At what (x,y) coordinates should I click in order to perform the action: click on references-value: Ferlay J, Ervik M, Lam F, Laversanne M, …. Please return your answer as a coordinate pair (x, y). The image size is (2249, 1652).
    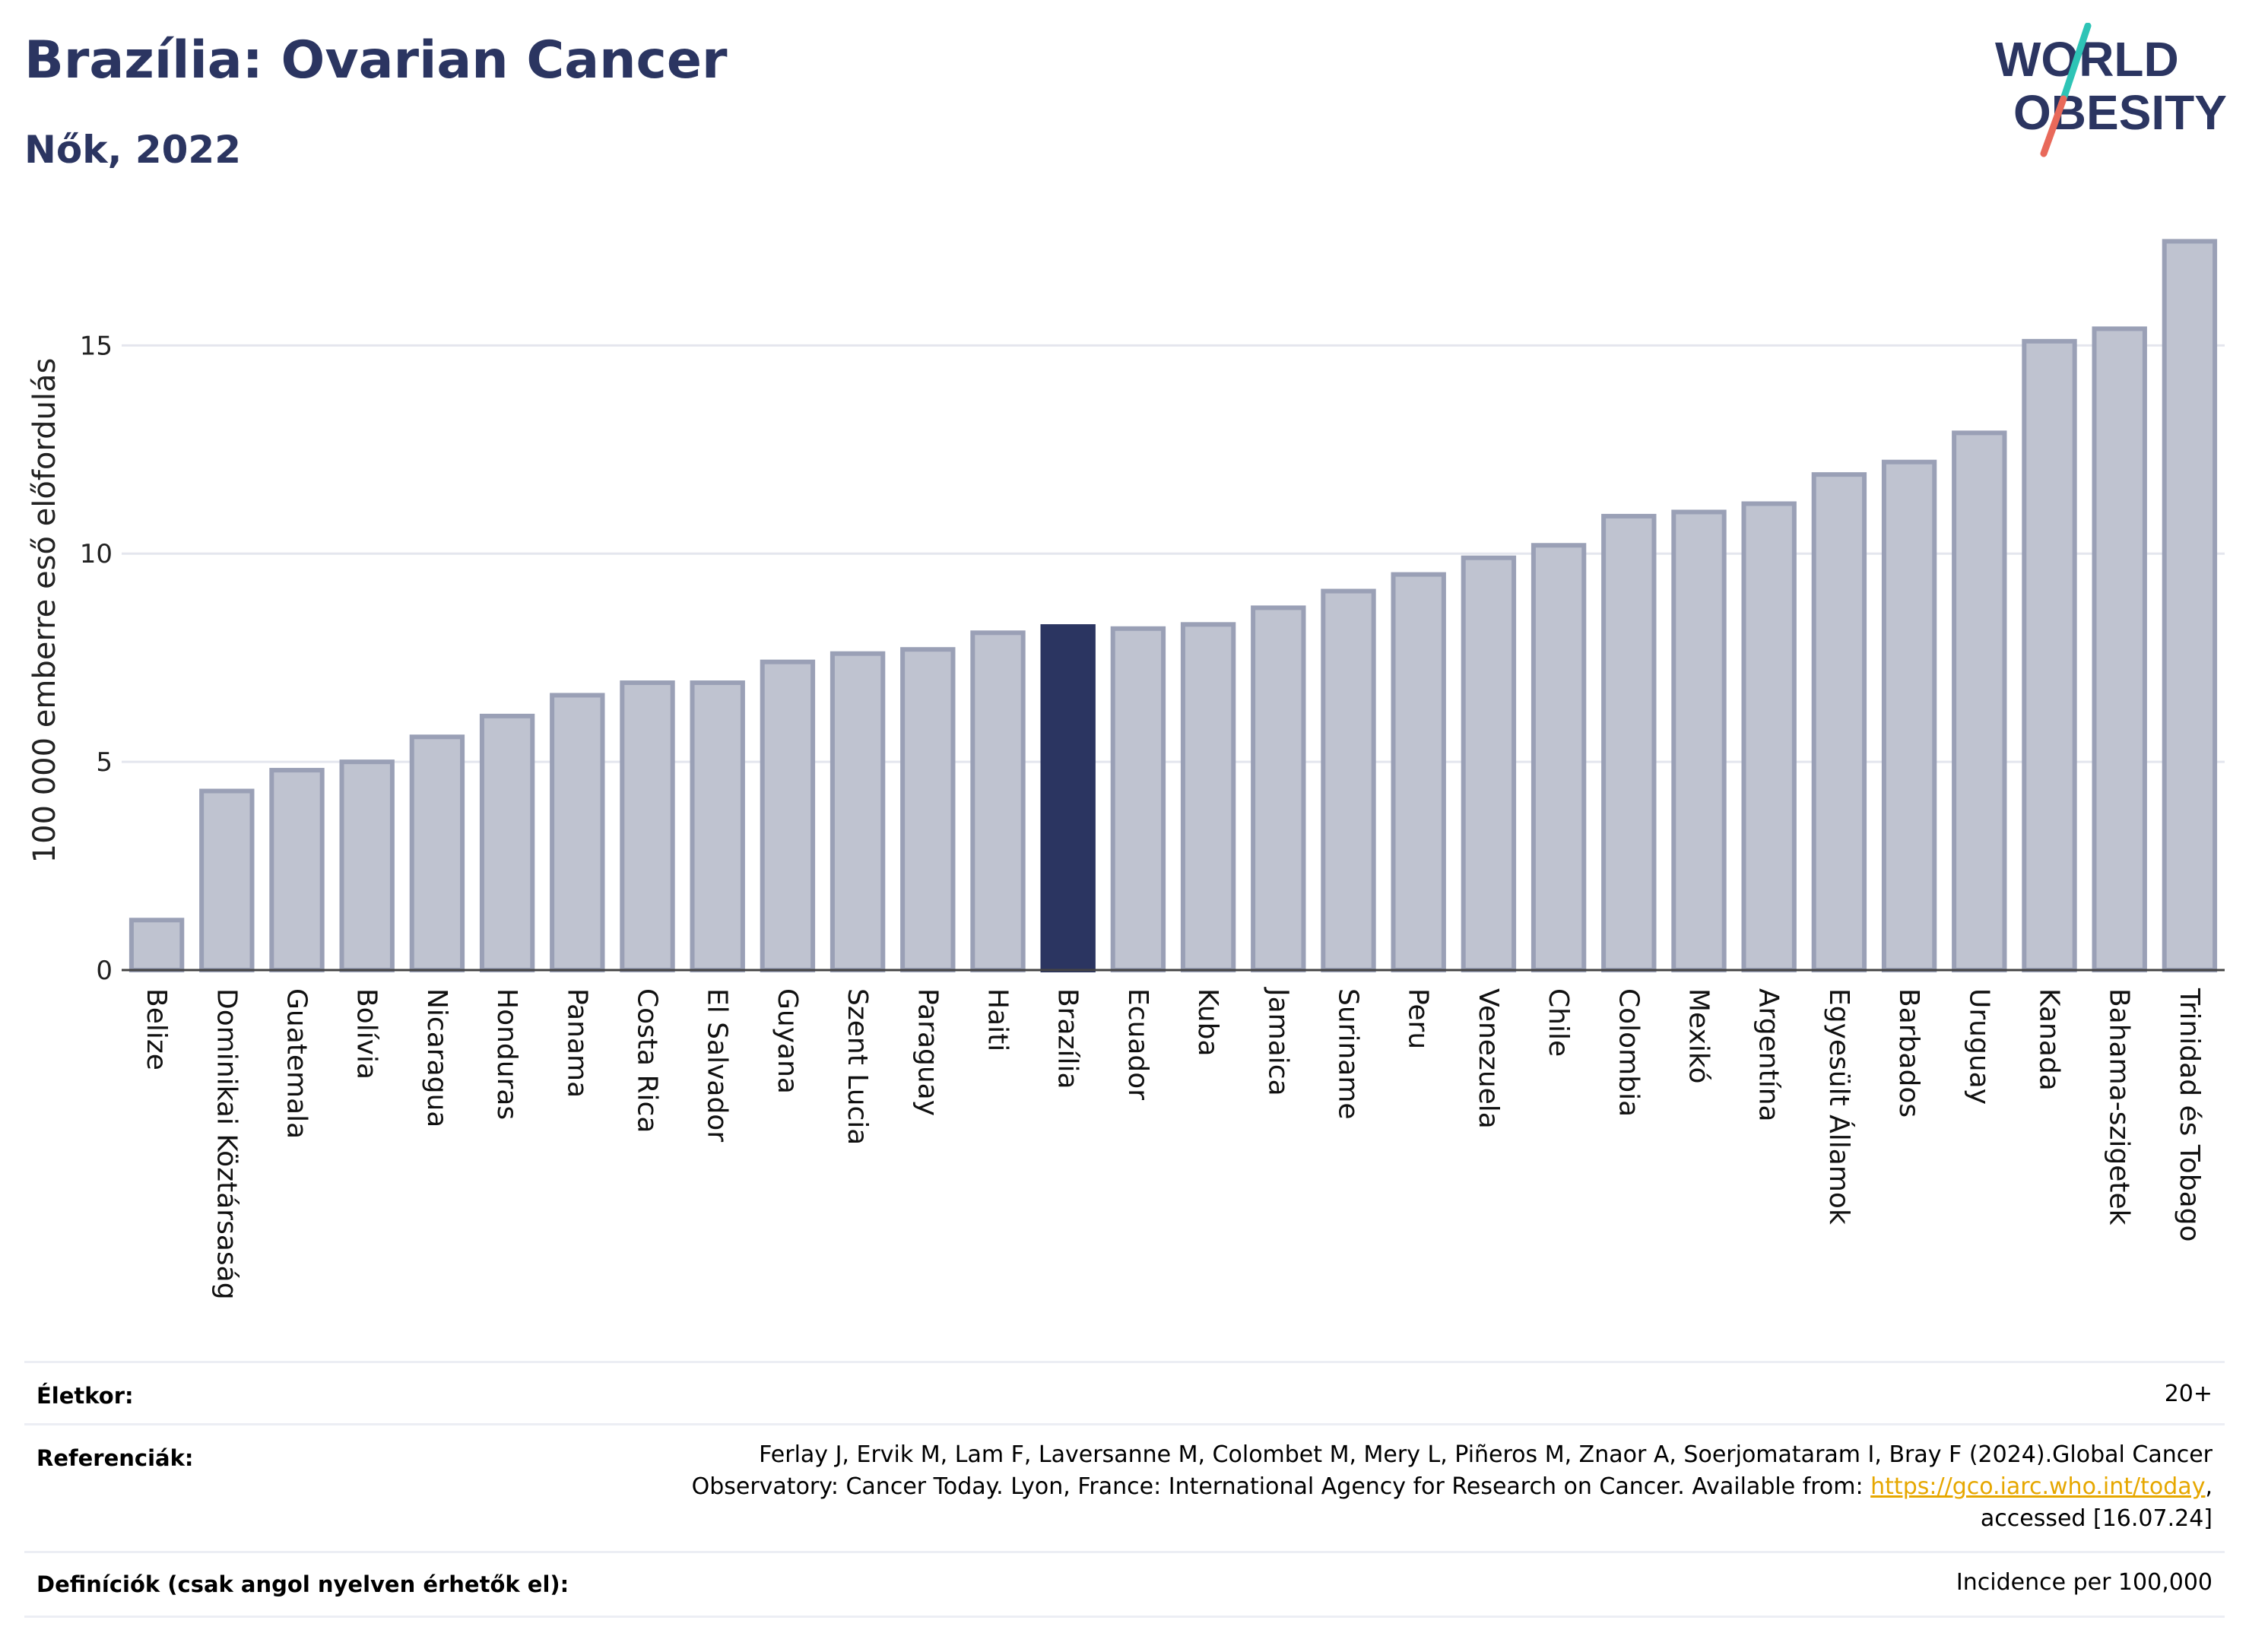
    Looking at the image, I should click on (1452, 1487).